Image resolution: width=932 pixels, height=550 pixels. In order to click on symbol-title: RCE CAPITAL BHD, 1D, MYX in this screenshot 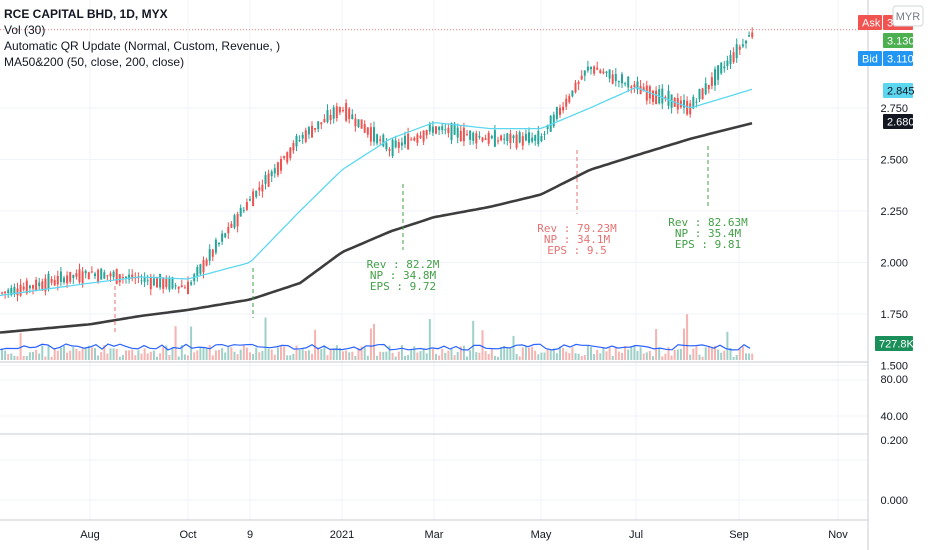, I will do `click(86, 14)`.